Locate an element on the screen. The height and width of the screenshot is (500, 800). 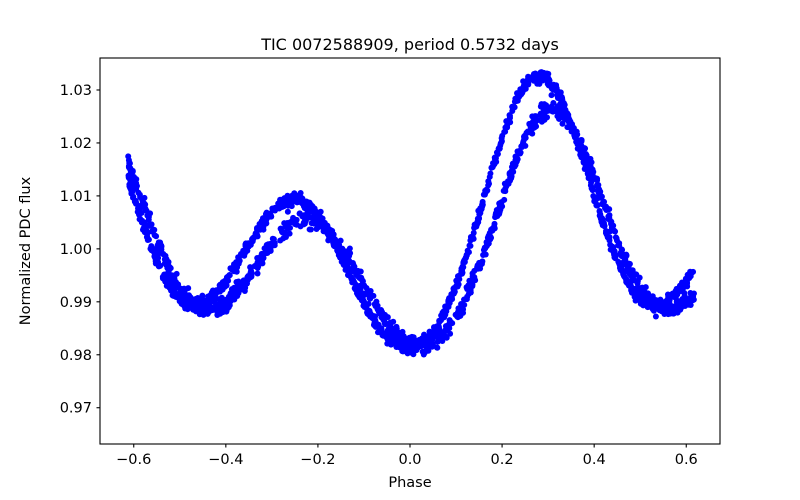
x-tick-label: 0.4 is located at coordinates (594, 460).